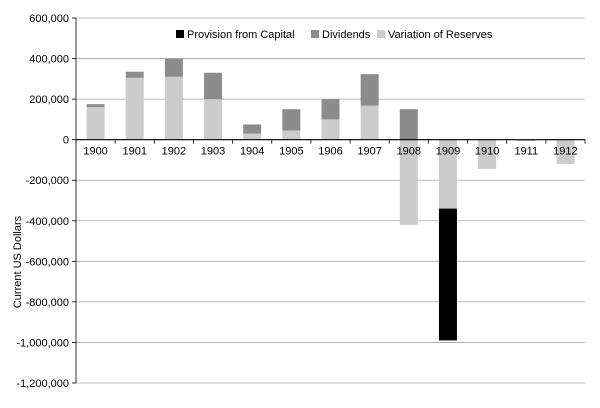 This screenshot has height=408, width=600. What do you see at coordinates (241, 35) in the screenshot?
I see `legend-label-provision-from-capital: Provision from Capital` at bounding box center [241, 35].